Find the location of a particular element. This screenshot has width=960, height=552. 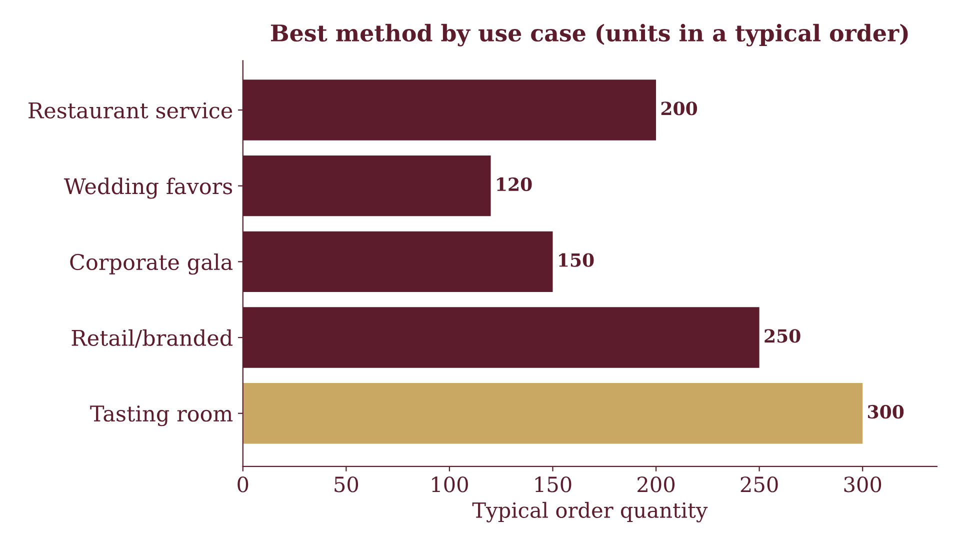

y-tick-label: Tasting room is located at coordinates (161, 416).